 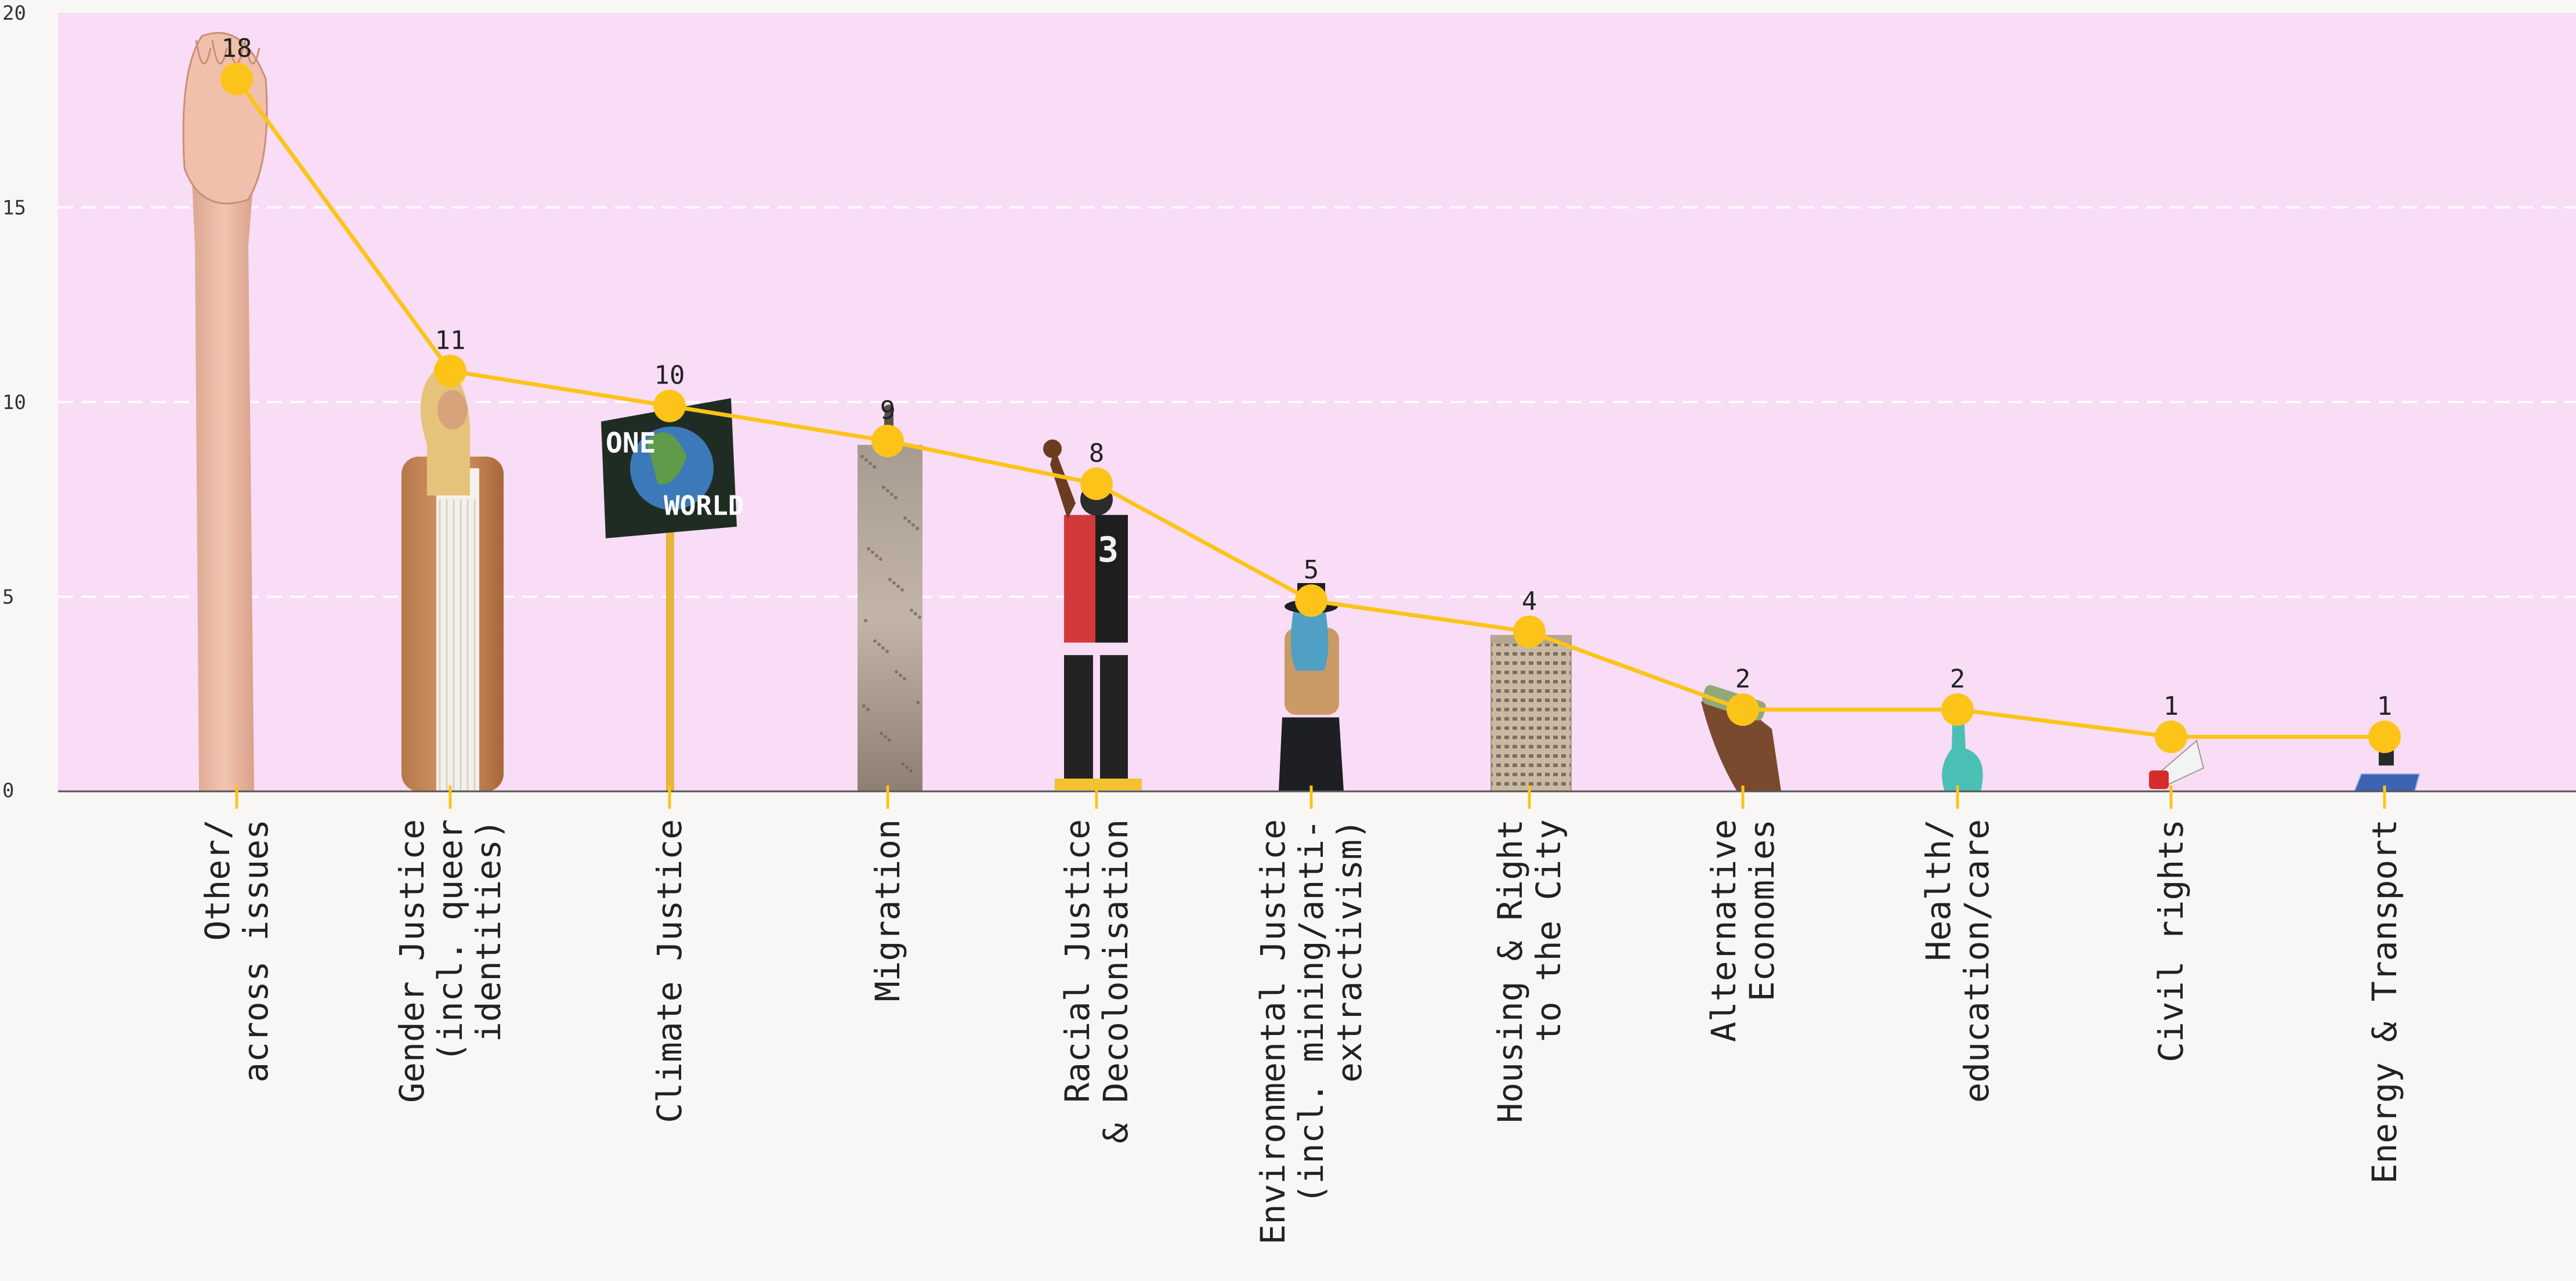 What do you see at coordinates (1317, 797) in the screenshot?
I see `x-axis` at bounding box center [1317, 797].